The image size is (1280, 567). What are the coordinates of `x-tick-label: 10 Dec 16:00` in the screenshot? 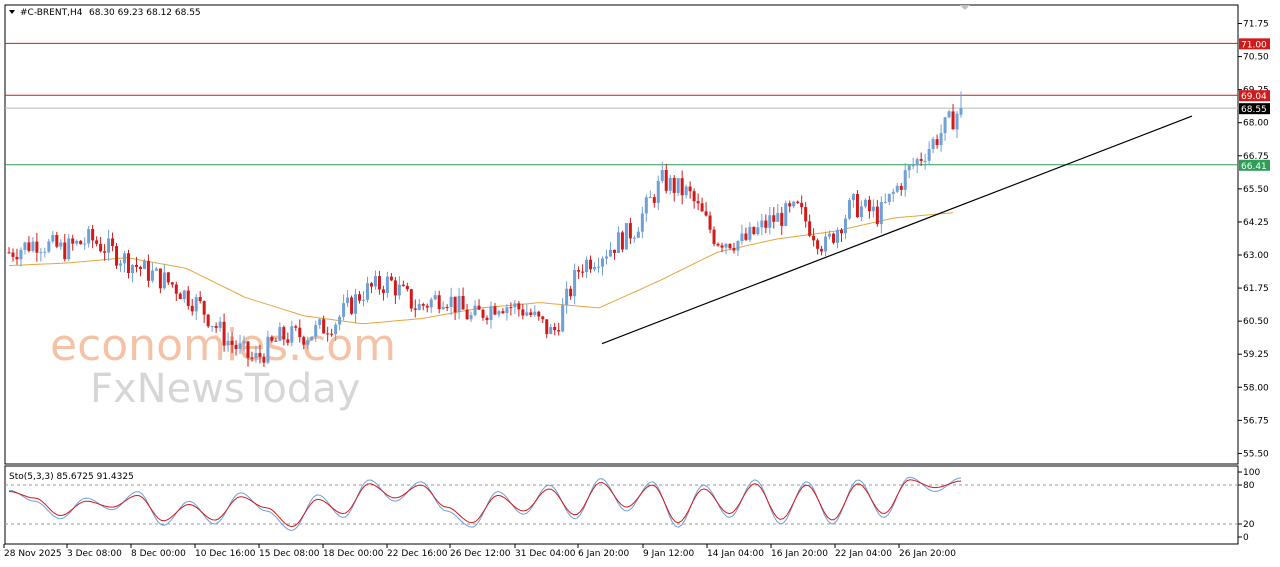 It's located at (225, 554).